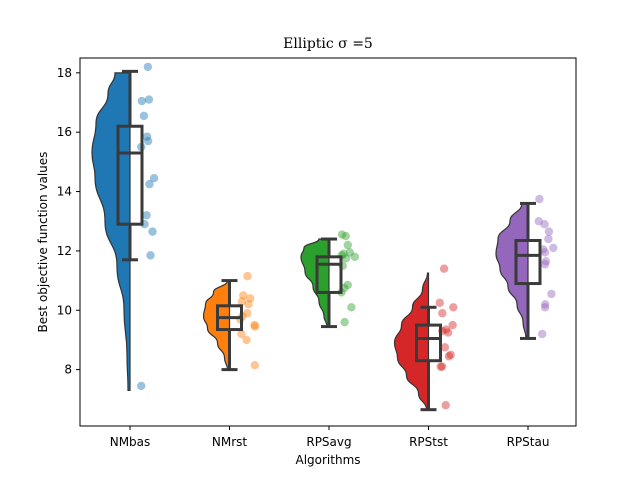 Image resolution: width=640 pixels, height=480 pixels. I want to click on x-tick-label: RPSavg, so click(328, 442).